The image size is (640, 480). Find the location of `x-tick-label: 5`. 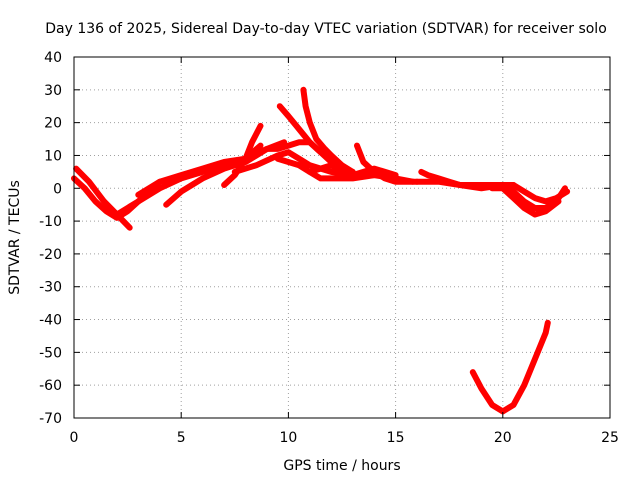

x-tick-label: 5 is located at coordinates (181, 438).